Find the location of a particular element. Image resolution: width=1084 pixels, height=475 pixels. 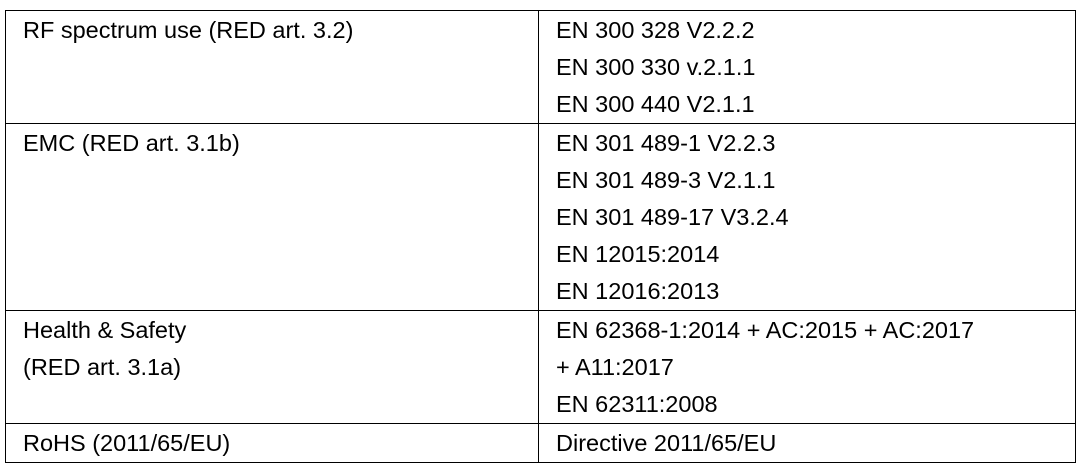

category-text: (RED art. 3.1a) is located at coordinates (102, 367).